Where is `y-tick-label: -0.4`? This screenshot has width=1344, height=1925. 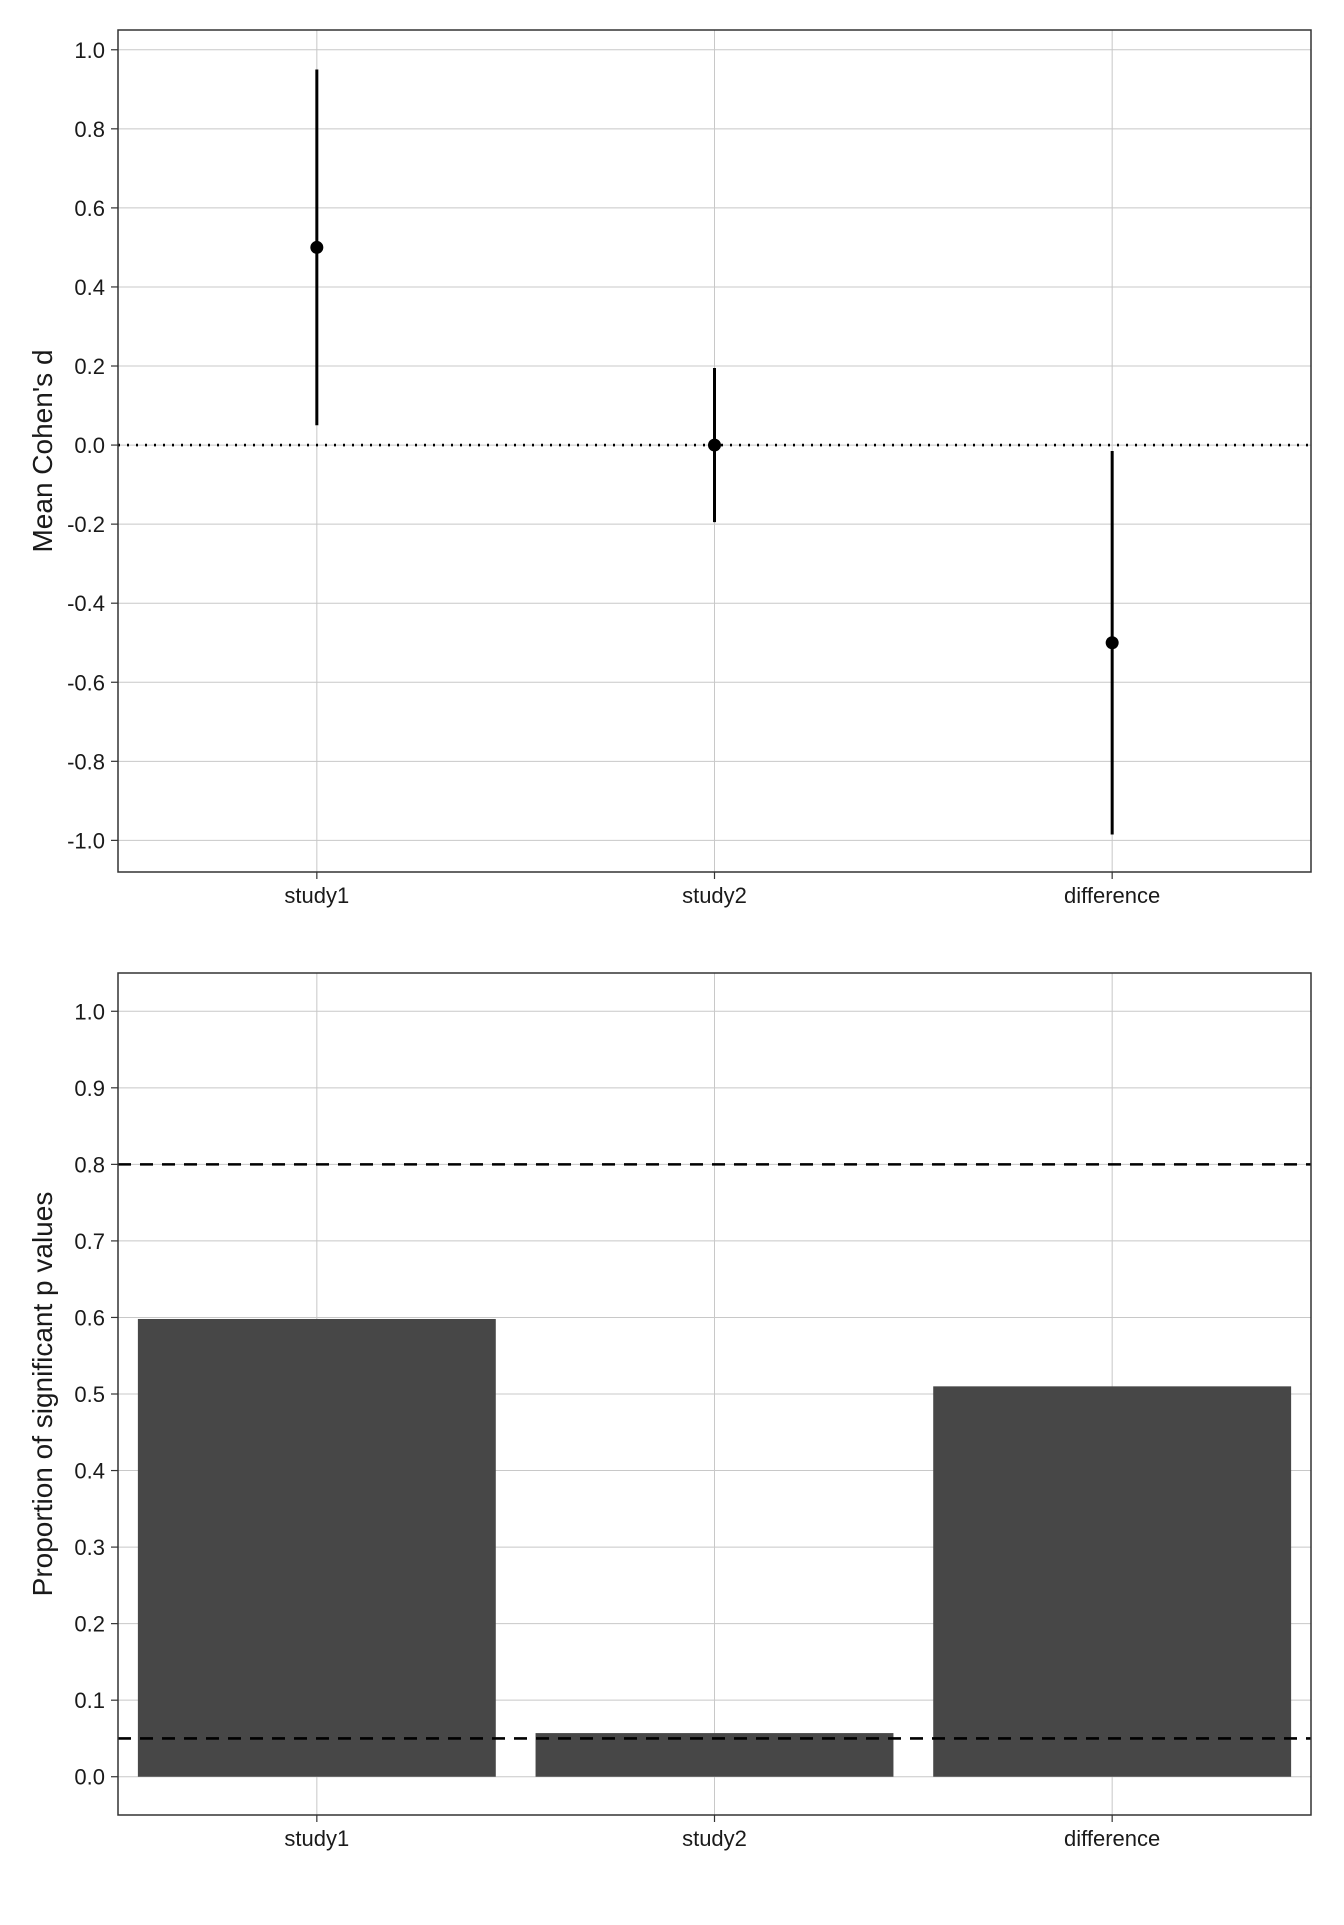
y-tick-label: -0.4 is located at coordinates (86, 603).